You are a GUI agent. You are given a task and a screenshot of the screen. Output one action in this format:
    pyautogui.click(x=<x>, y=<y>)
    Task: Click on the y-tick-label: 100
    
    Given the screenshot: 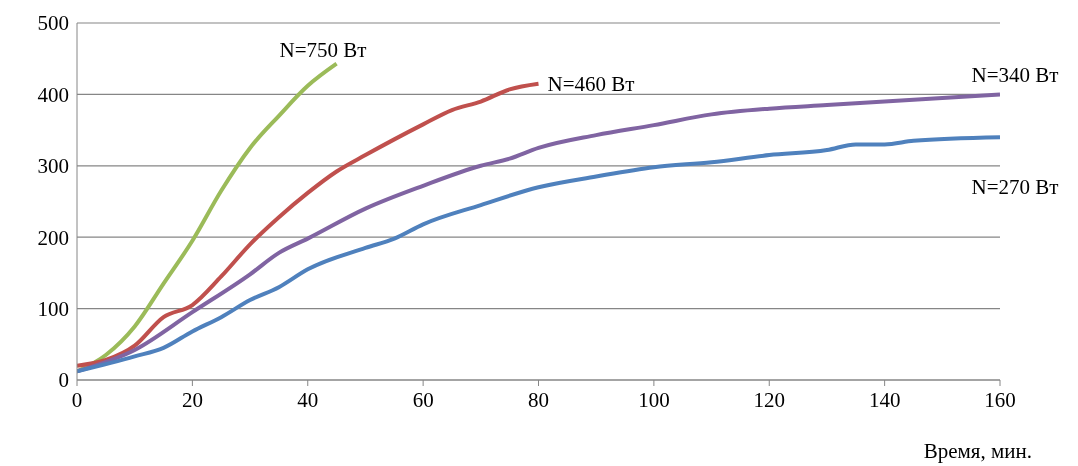 What is the action you would take?
    pyautogui.click(x=53, y=309)
    